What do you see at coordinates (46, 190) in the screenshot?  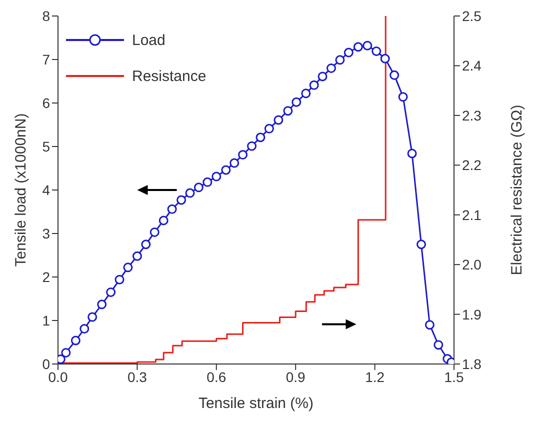 I see `y-tick-label: 4` at bounding box center [46, 190].